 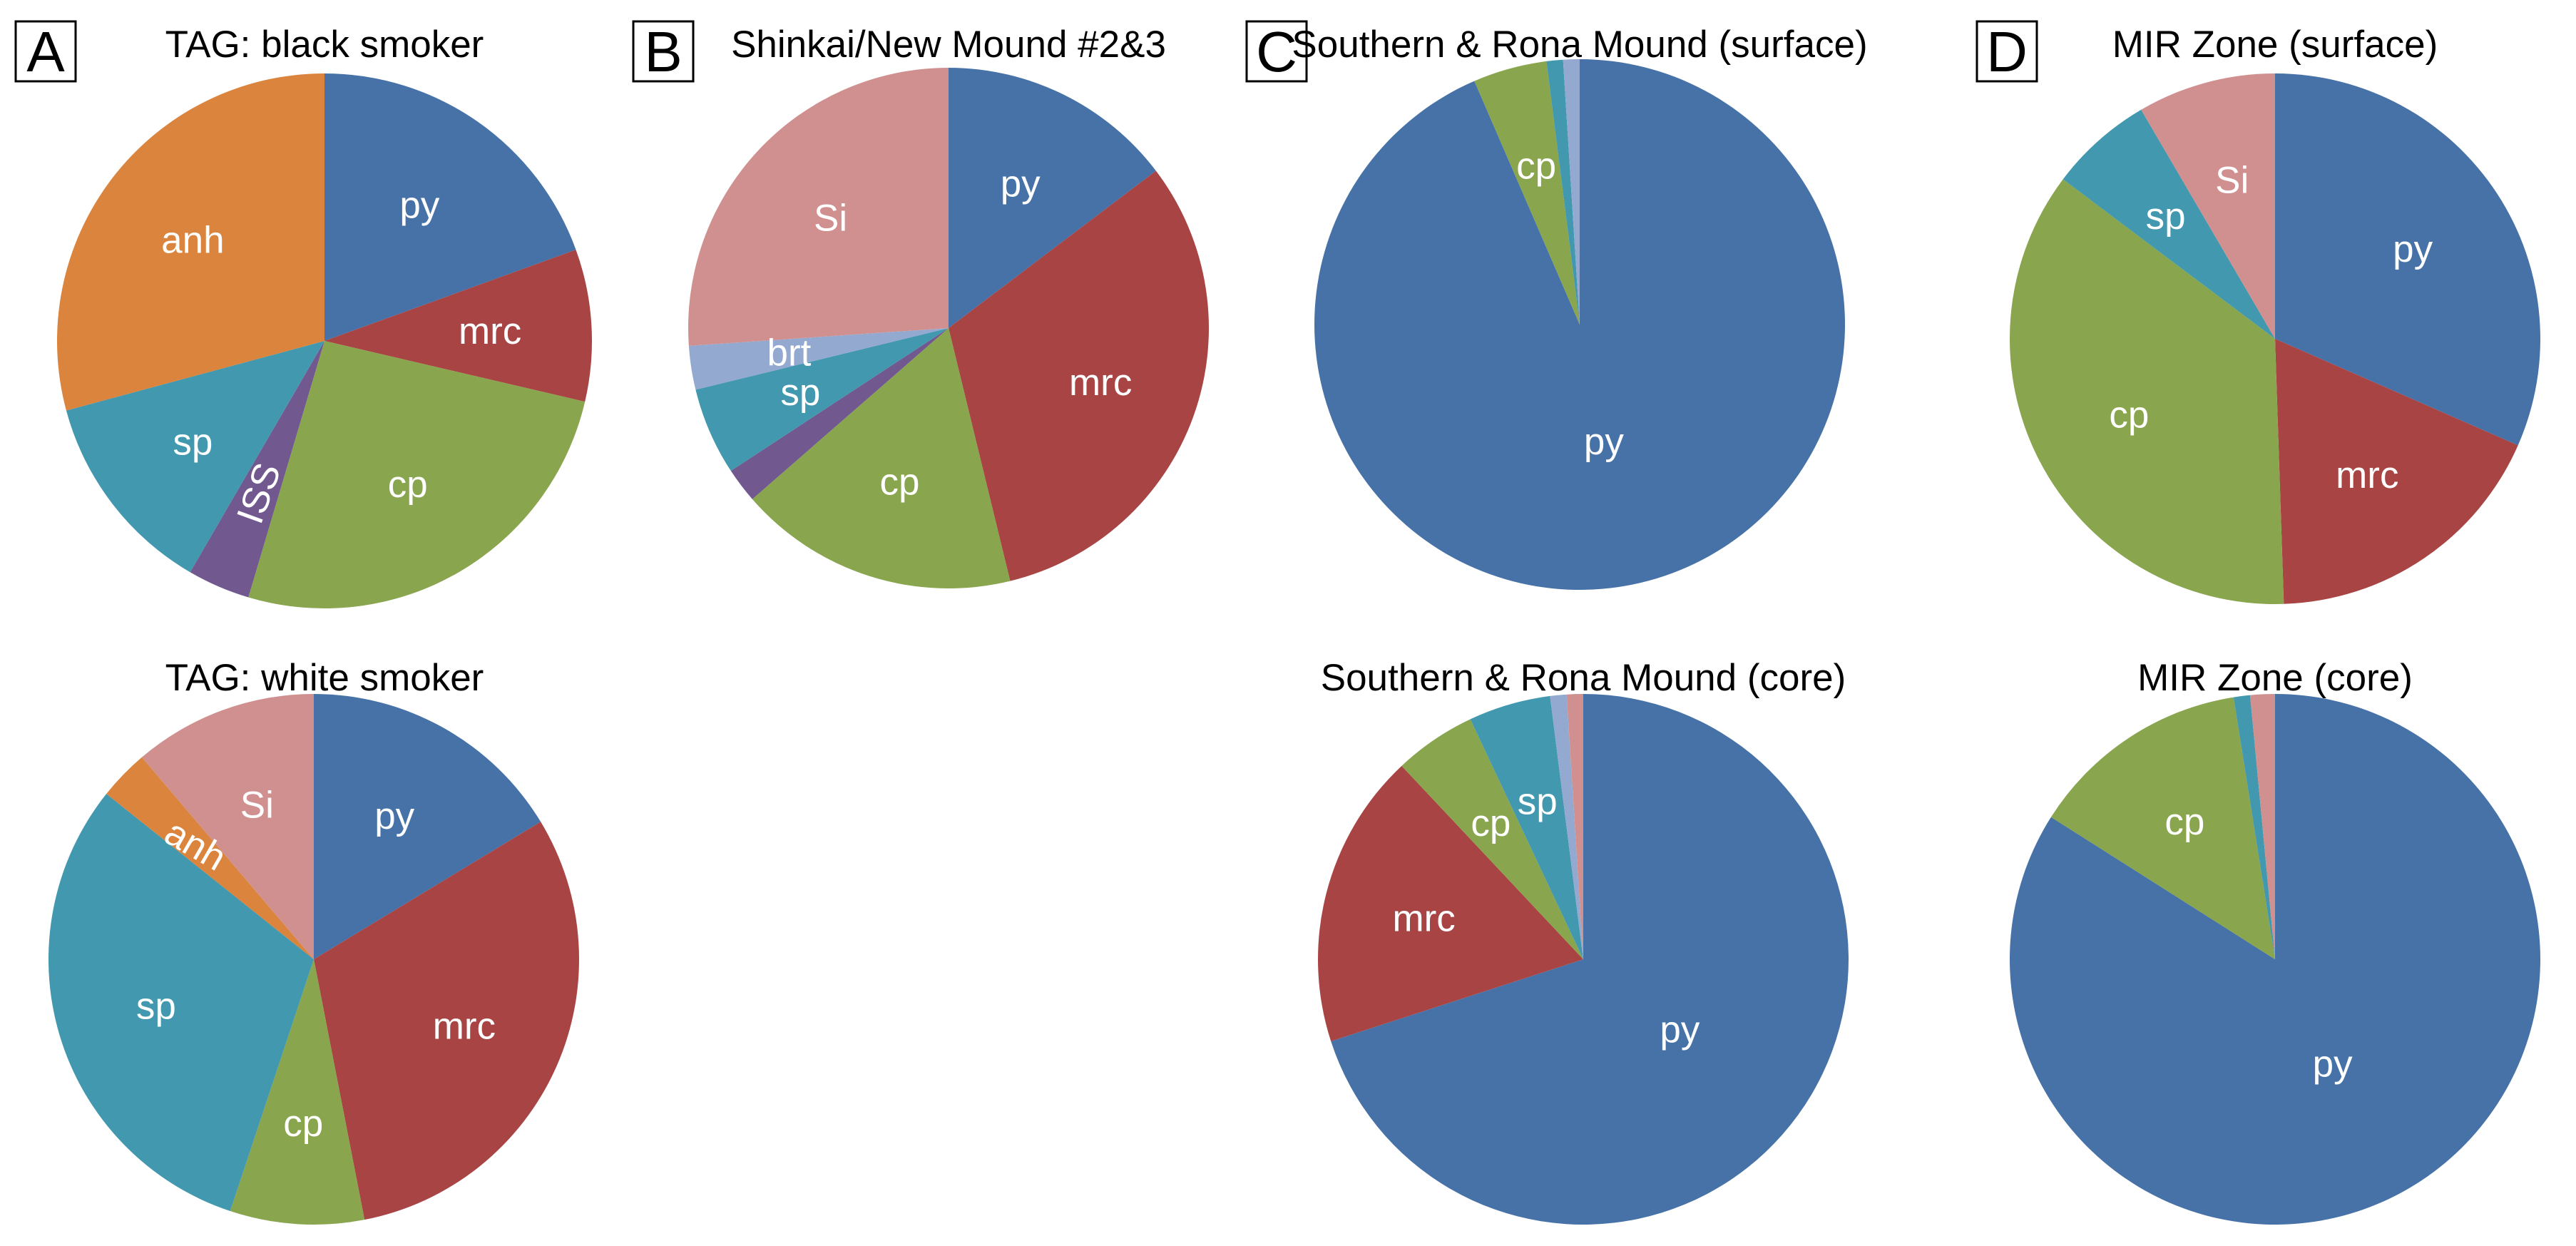 I want to click on panel-label-a: A, so click(x=45, y=51).